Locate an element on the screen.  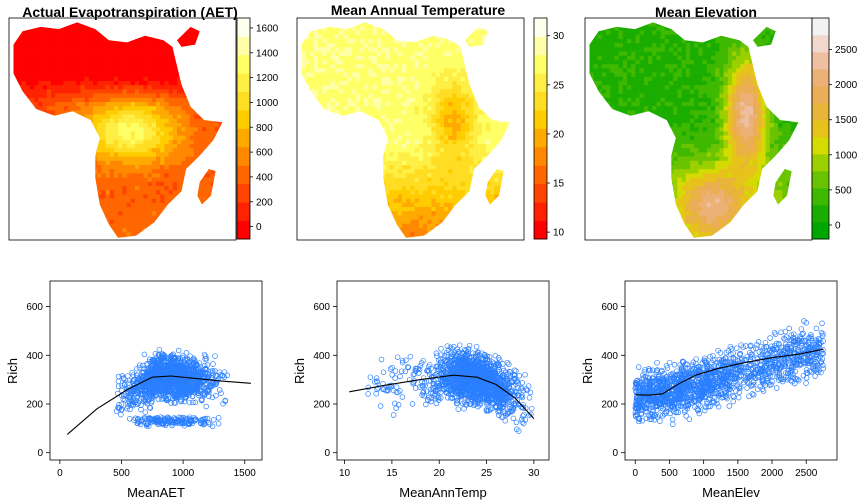
colorbar-swatch is located at coordinates (243, 138).